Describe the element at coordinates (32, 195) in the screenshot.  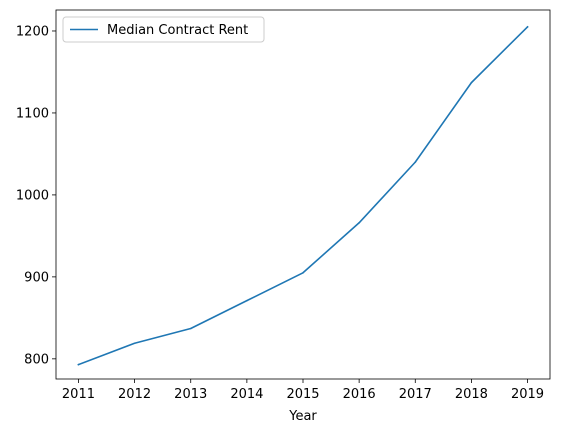
I see `y-tick-label: 1000` at that location.